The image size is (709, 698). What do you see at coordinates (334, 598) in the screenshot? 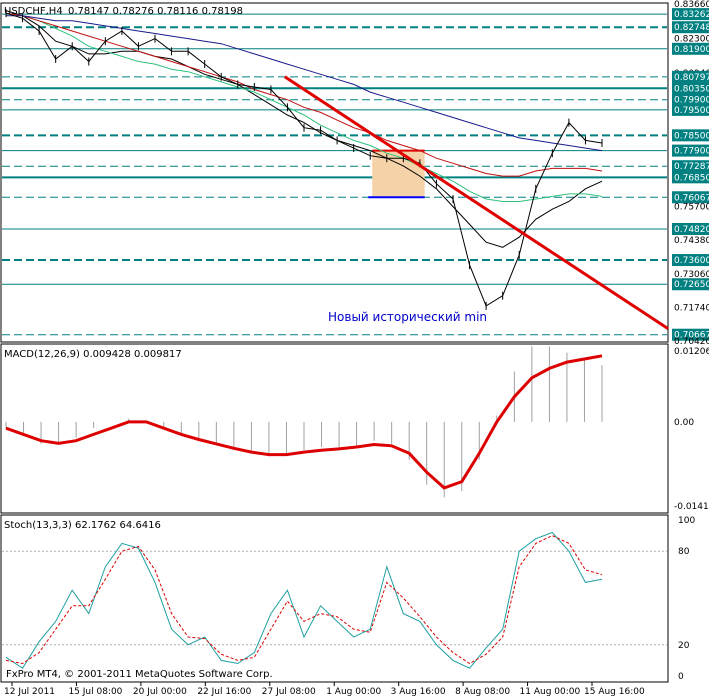
I see `stochastic-levels` at bounding box center [334, 598].